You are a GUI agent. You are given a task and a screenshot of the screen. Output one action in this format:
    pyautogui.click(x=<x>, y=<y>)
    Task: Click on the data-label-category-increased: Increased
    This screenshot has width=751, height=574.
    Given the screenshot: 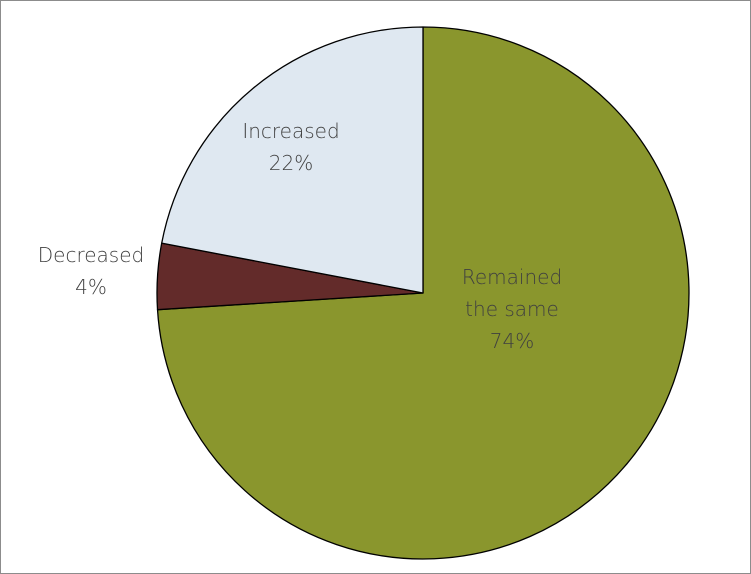 What is the action you would take?
    pyautogui.click(x=290, y=131)
    